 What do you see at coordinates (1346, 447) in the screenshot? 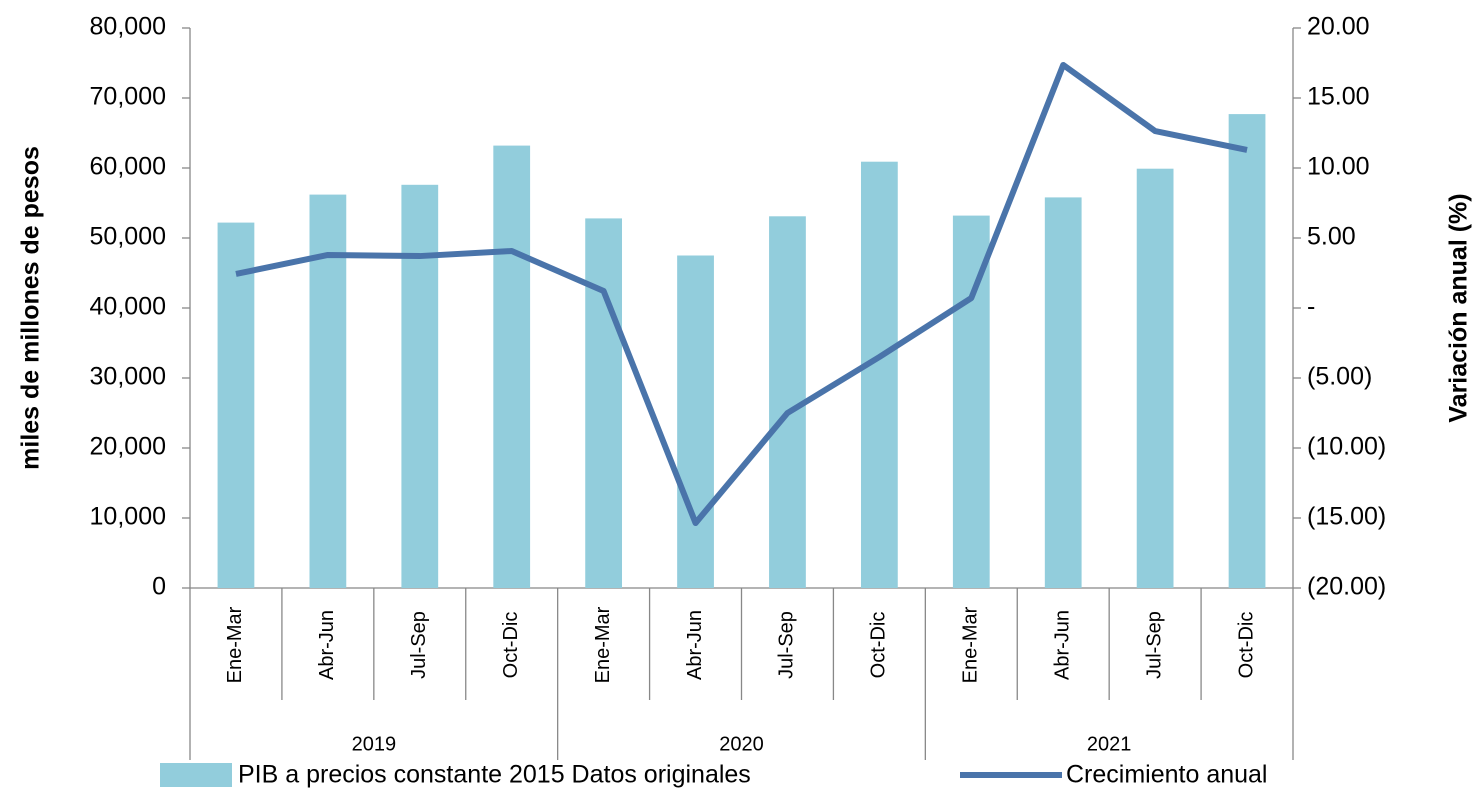
I see `y2-tick-label: (10.00)` at bounding box center [1346, 447].